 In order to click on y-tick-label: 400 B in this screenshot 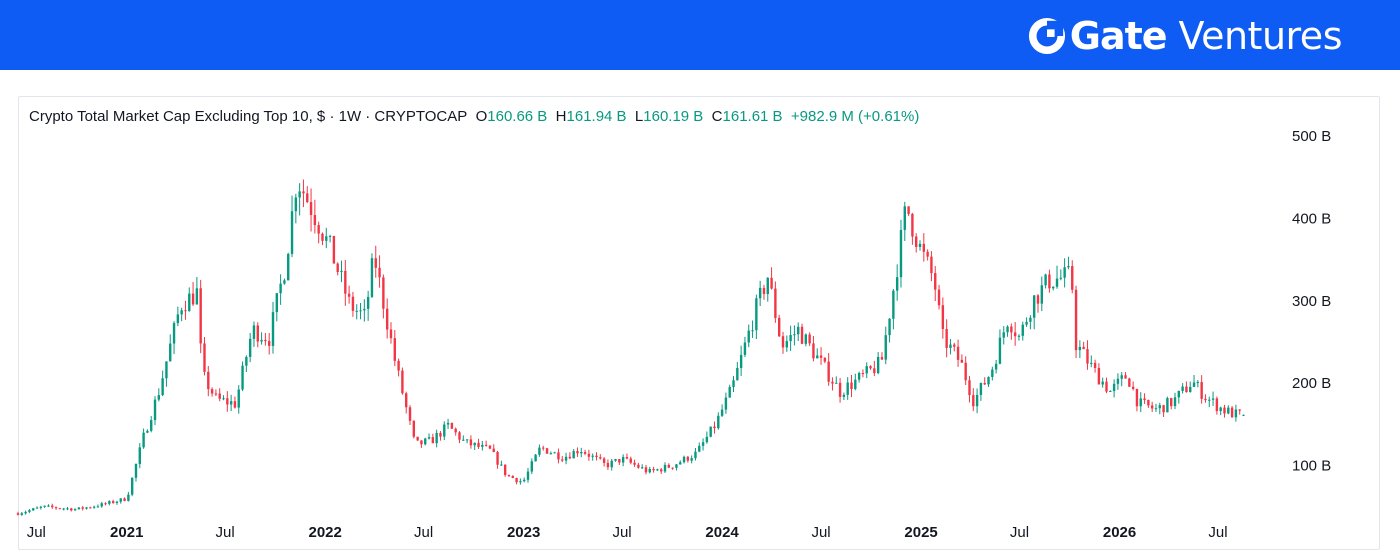, I will do `click(1311, 218)`.